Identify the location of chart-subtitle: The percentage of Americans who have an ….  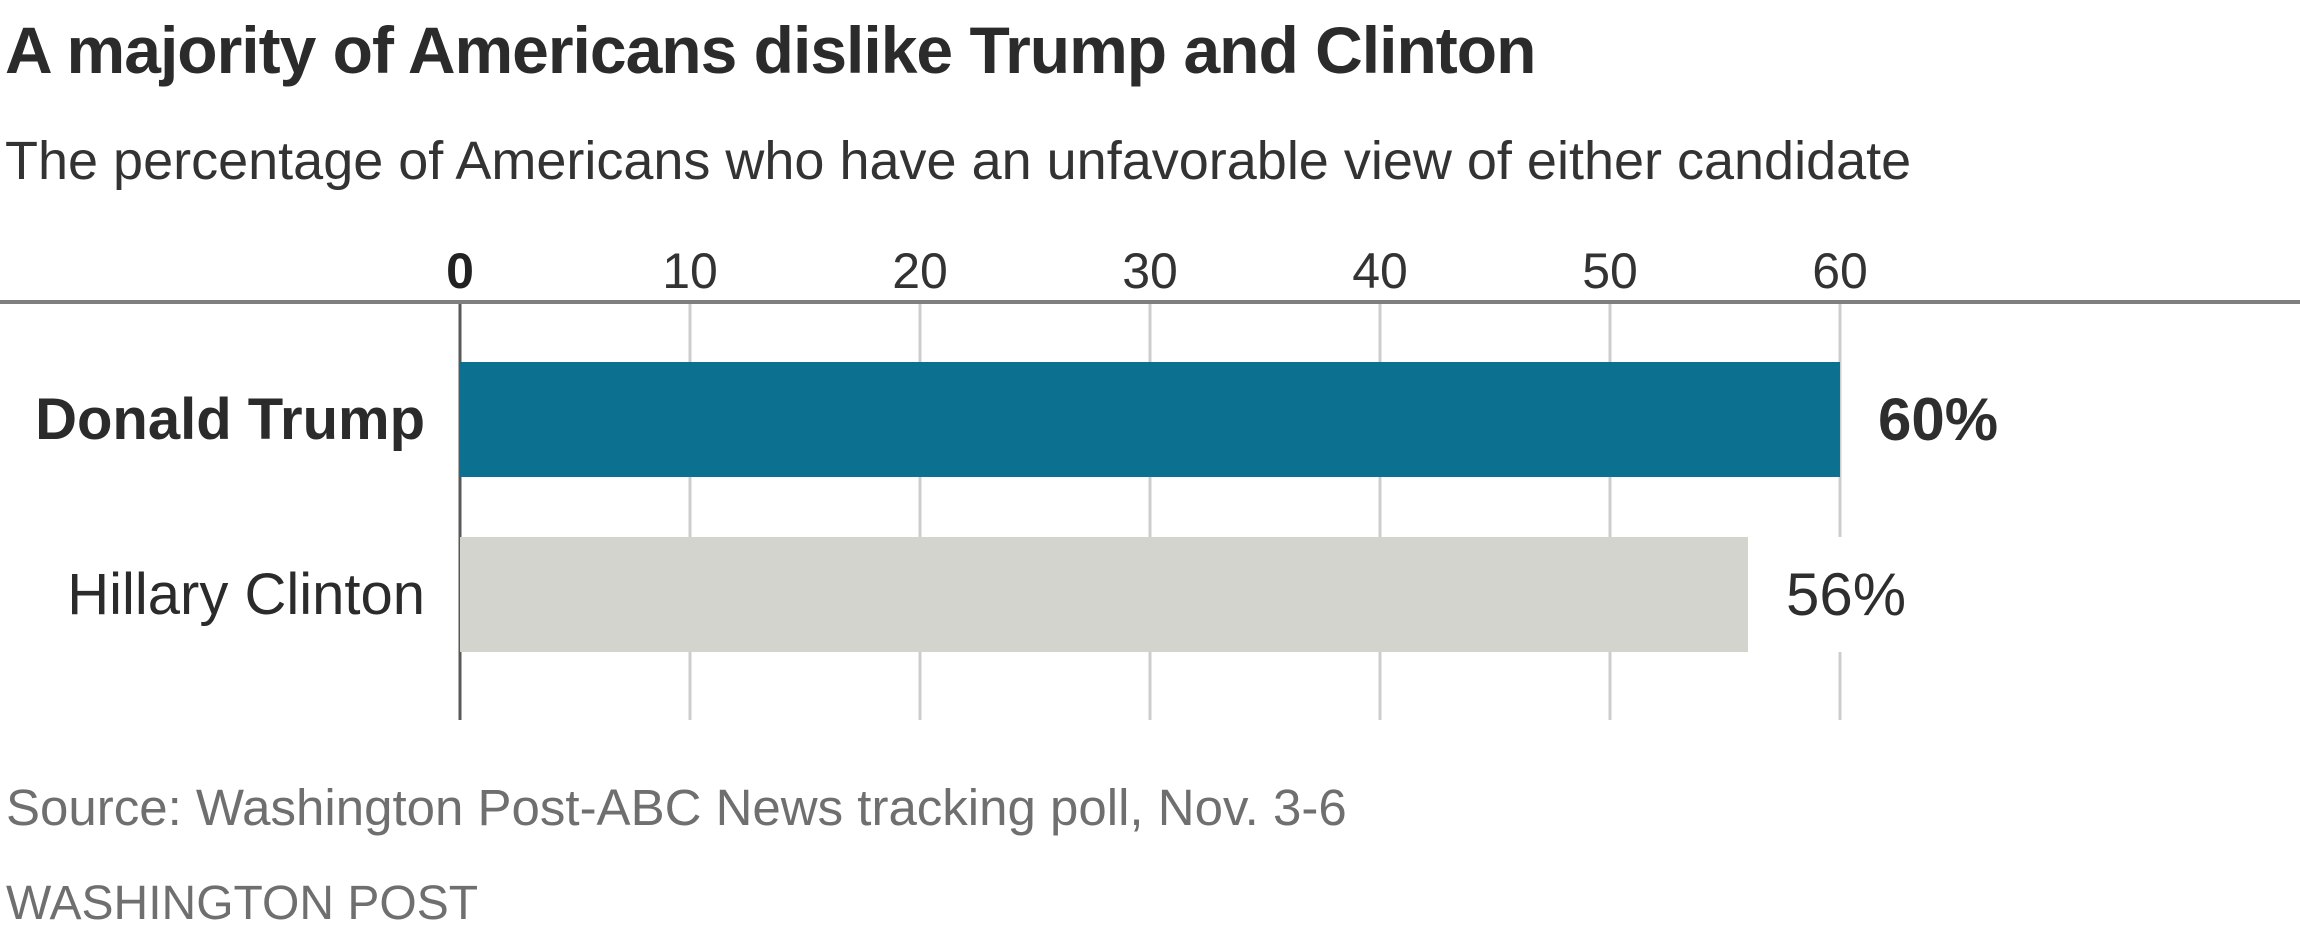
(958, 161).